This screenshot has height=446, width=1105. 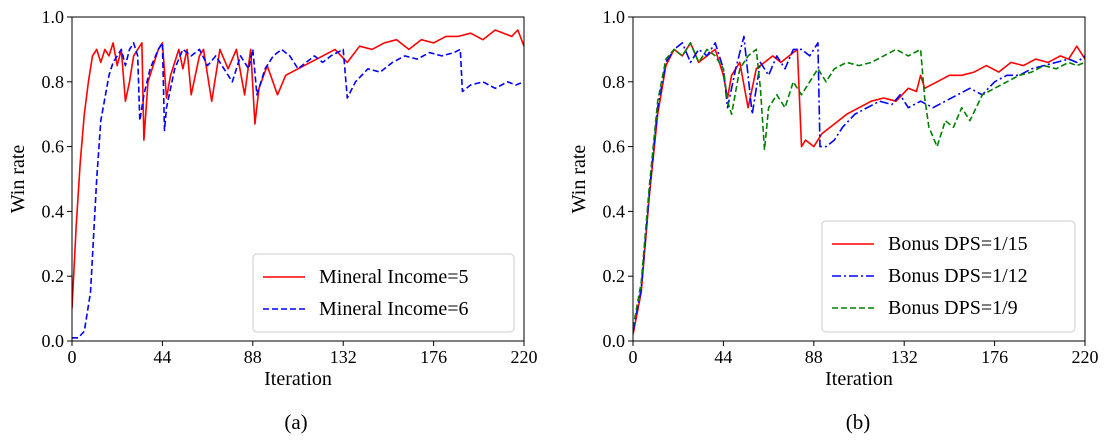 I want to click on caption-b: (b), so click(x=858, y=422).